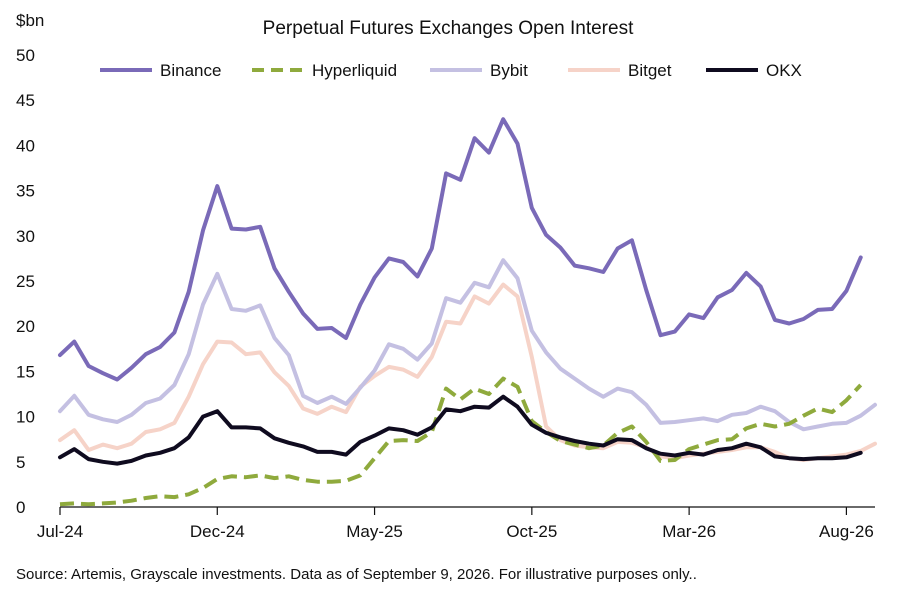  Describe the element at coordinates (374, 531) in the screenshot. I see `x-tick-label: May-25` at that location.